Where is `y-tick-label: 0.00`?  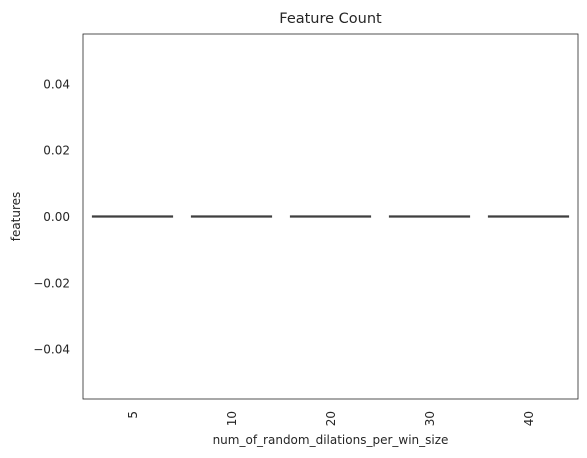 y-tick-label: 0.00 is located at coordinates (56, 217).